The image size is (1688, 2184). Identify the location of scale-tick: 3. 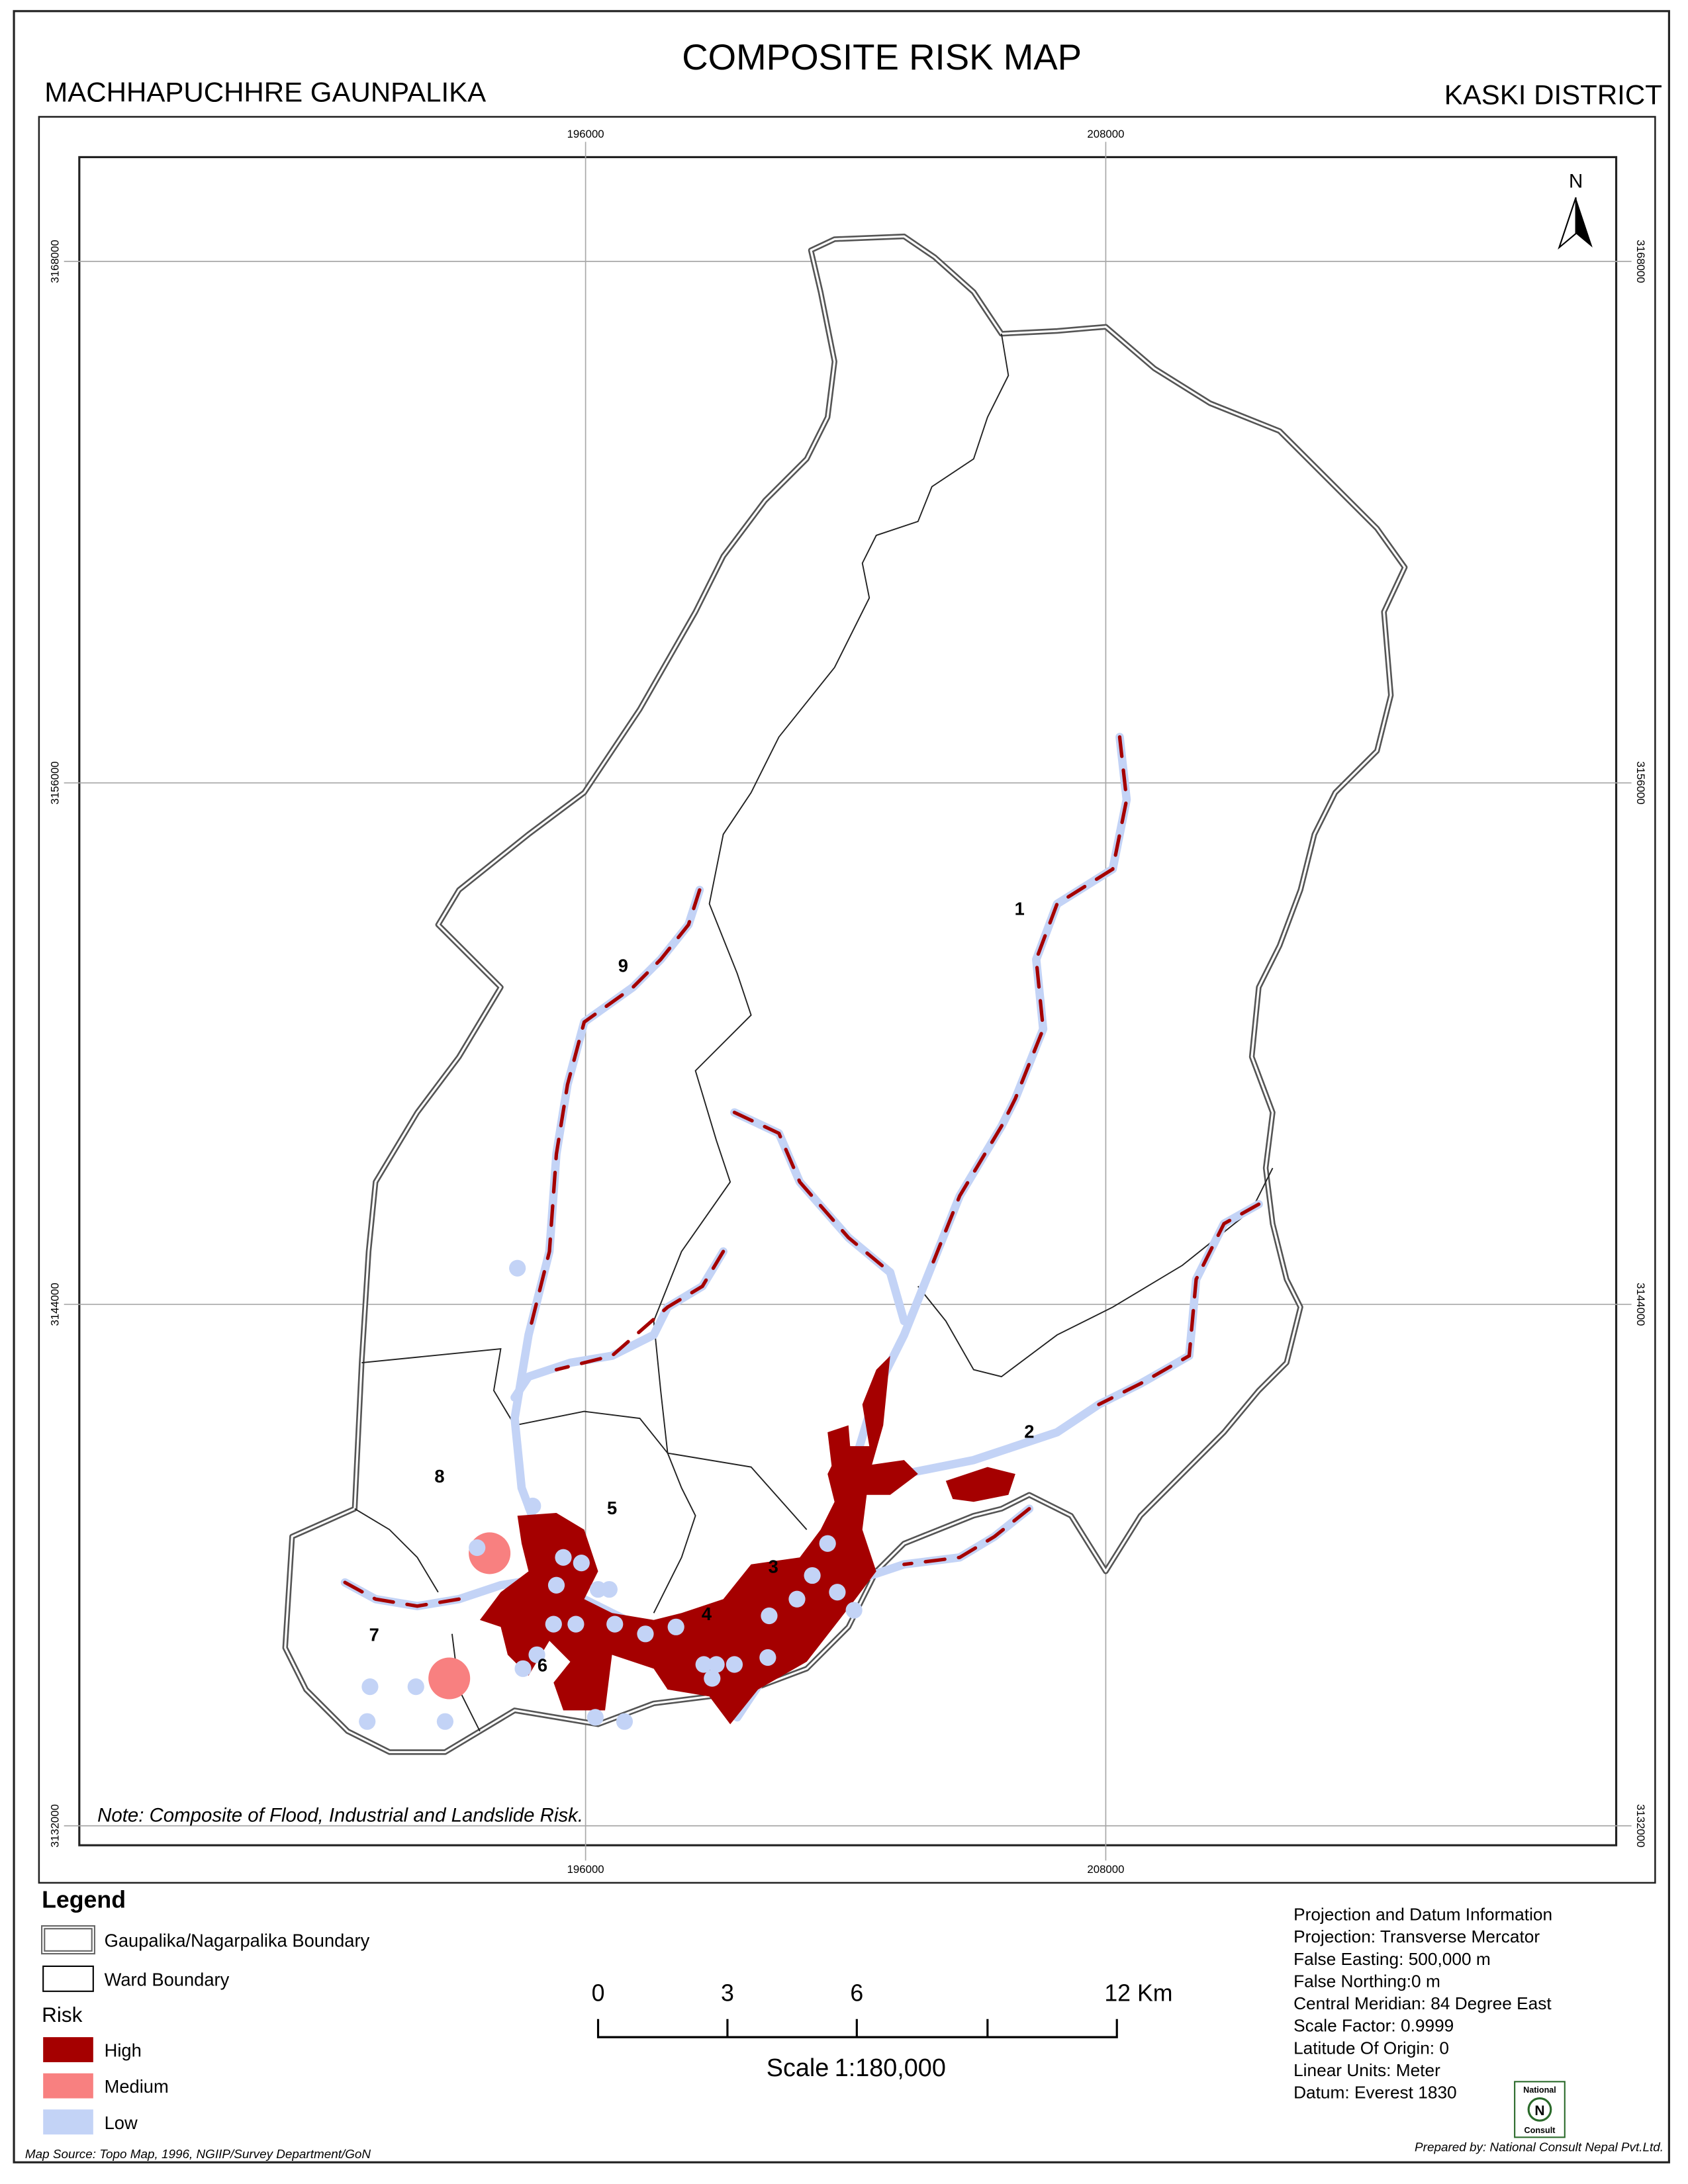
(727, 1992).